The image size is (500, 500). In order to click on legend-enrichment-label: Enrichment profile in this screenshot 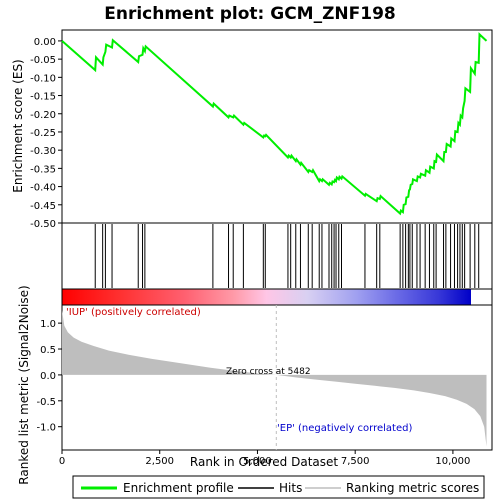, I will do `click(178, 488)`.